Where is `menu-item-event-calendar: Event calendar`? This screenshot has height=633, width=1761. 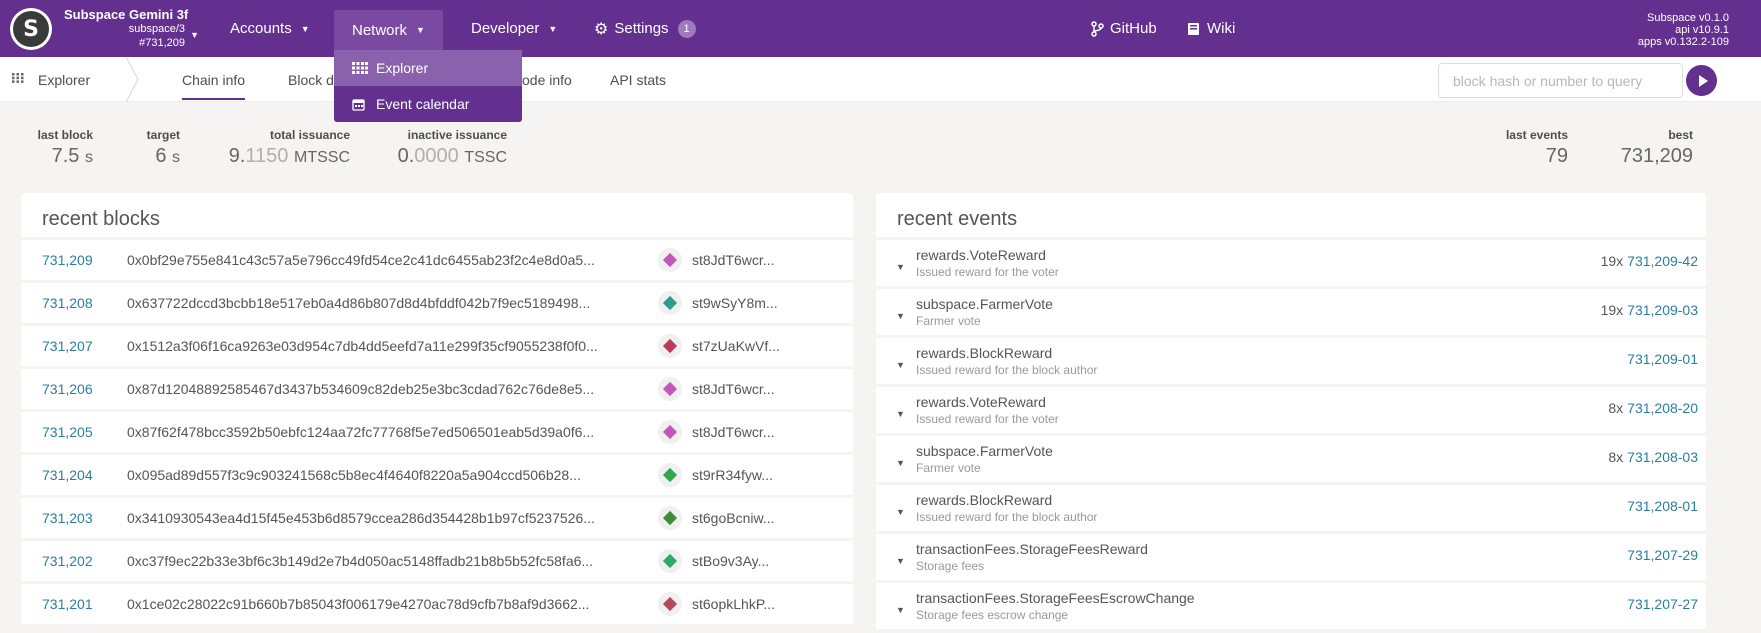 menu-item-event-calendar: Event calendar is located at coordinates (428, 104).